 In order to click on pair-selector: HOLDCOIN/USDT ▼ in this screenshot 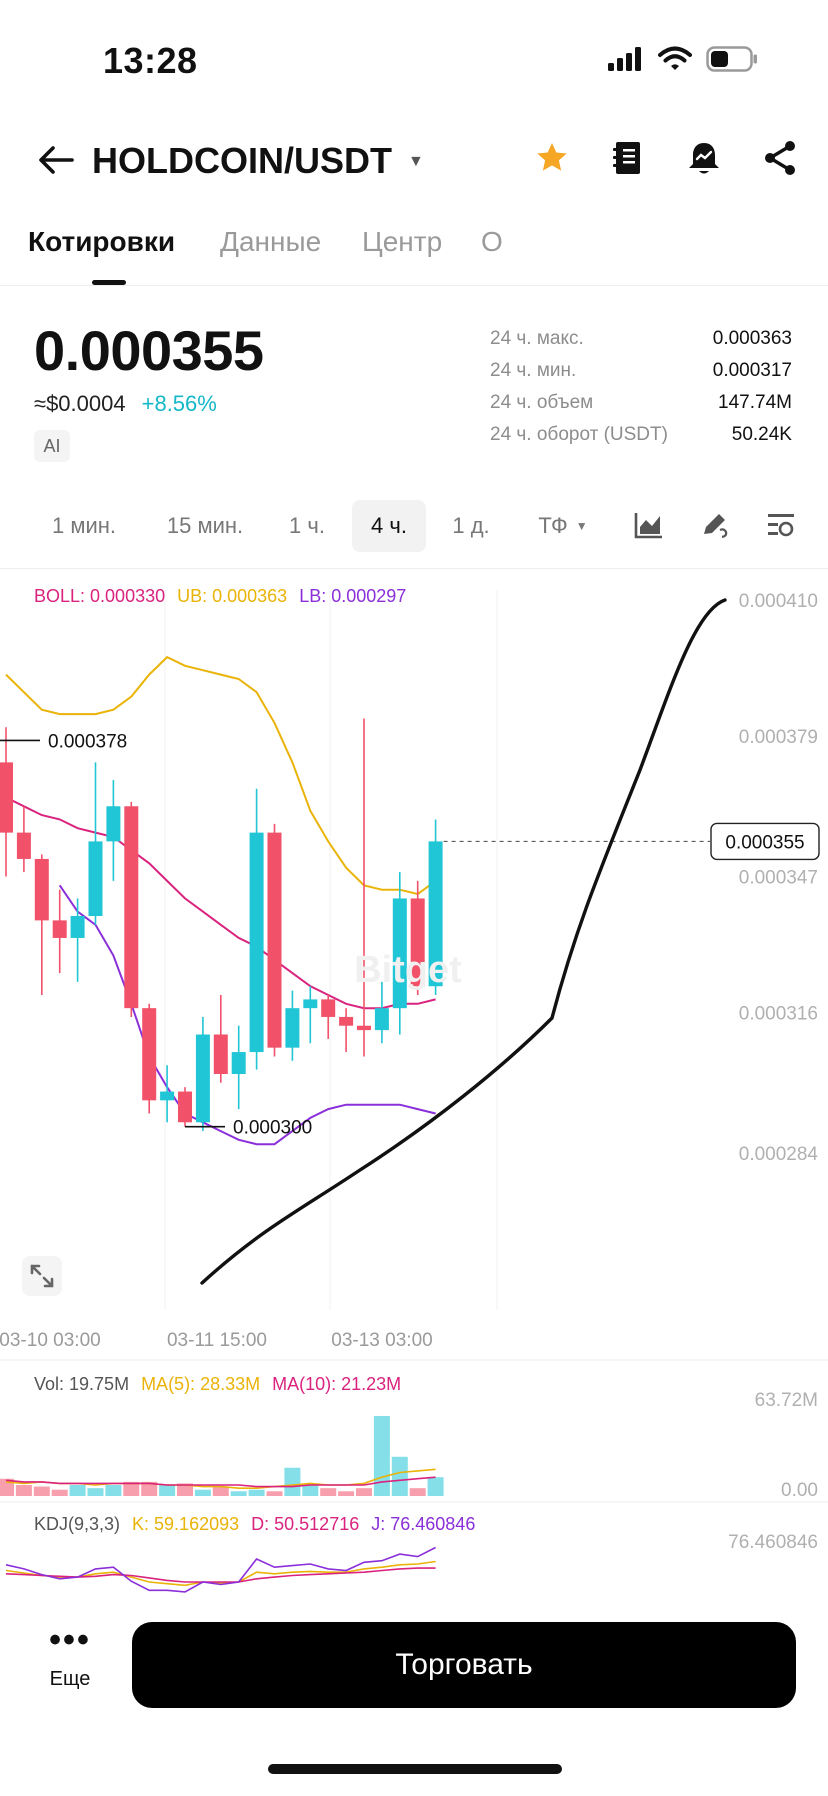, I will do `click(258, 161)`.